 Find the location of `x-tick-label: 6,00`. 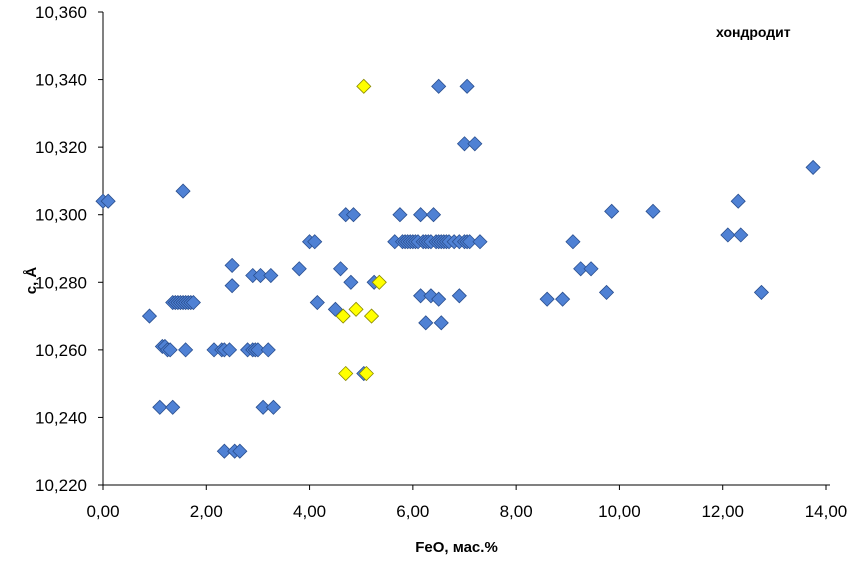

x-tick-label: 6,00 is located at coordinates (412, 511).